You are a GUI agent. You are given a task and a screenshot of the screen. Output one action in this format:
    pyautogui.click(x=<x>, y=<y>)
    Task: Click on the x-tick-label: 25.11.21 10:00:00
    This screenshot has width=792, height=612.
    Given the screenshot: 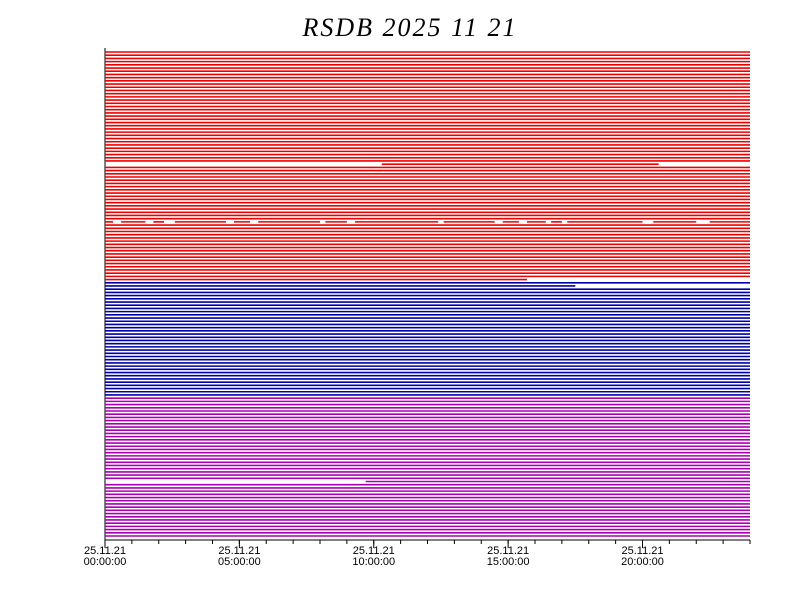 What is the action you would take?
    pyautogui.click(x=373, y=556)
    